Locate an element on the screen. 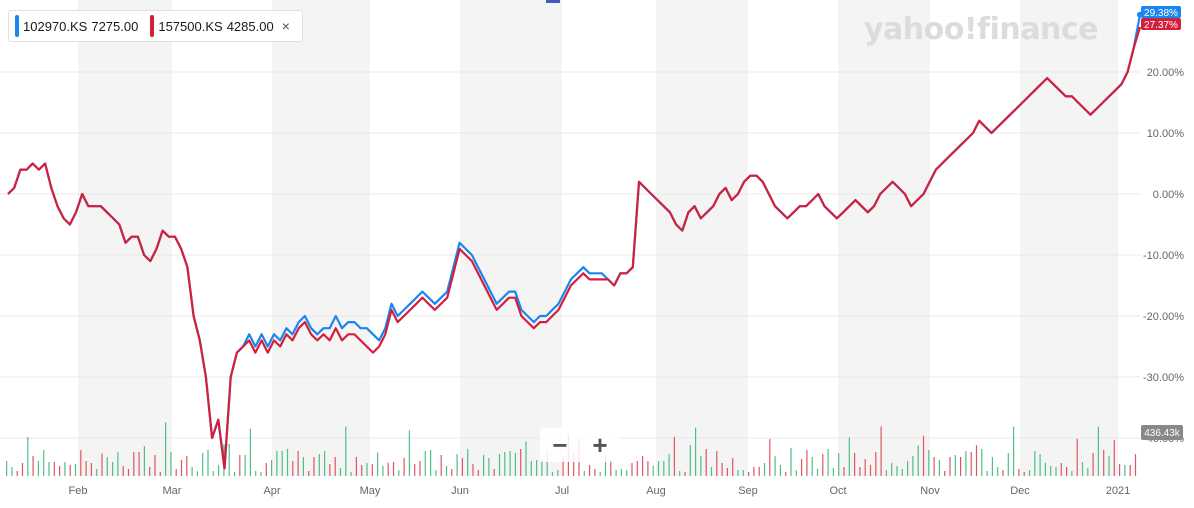 This screenshot has width=1194, height=508. legend-item-102970: 102970.KS 7275.00 is located at coordinates (76, 26).